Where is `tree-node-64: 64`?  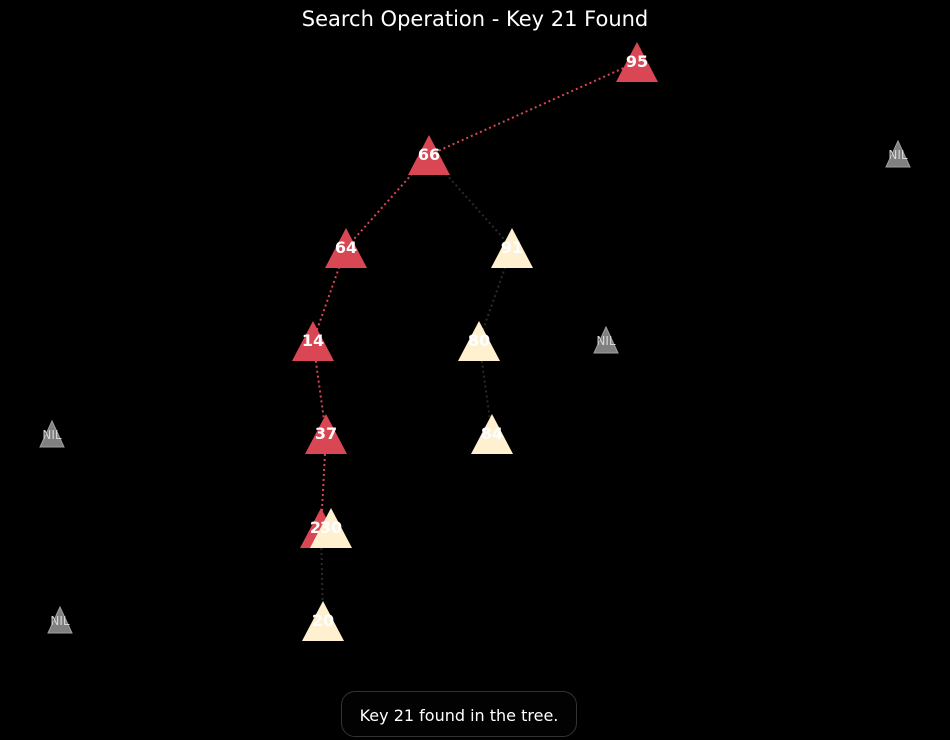 tree-node-64: 64 is located at coordinates (346, 248).